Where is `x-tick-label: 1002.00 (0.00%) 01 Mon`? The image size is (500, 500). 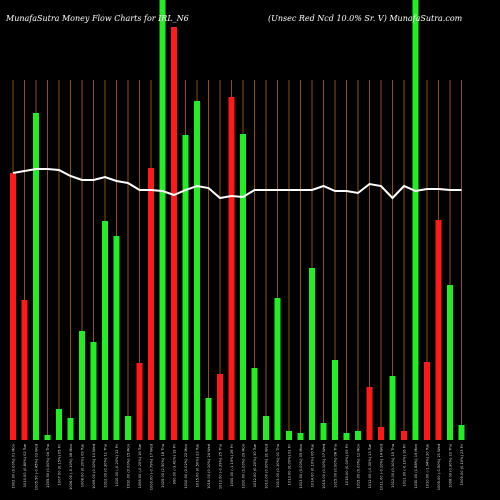 x-tick-label: 1002.00 (0.00%) 01 Mon is located at coordinates (14, 466).